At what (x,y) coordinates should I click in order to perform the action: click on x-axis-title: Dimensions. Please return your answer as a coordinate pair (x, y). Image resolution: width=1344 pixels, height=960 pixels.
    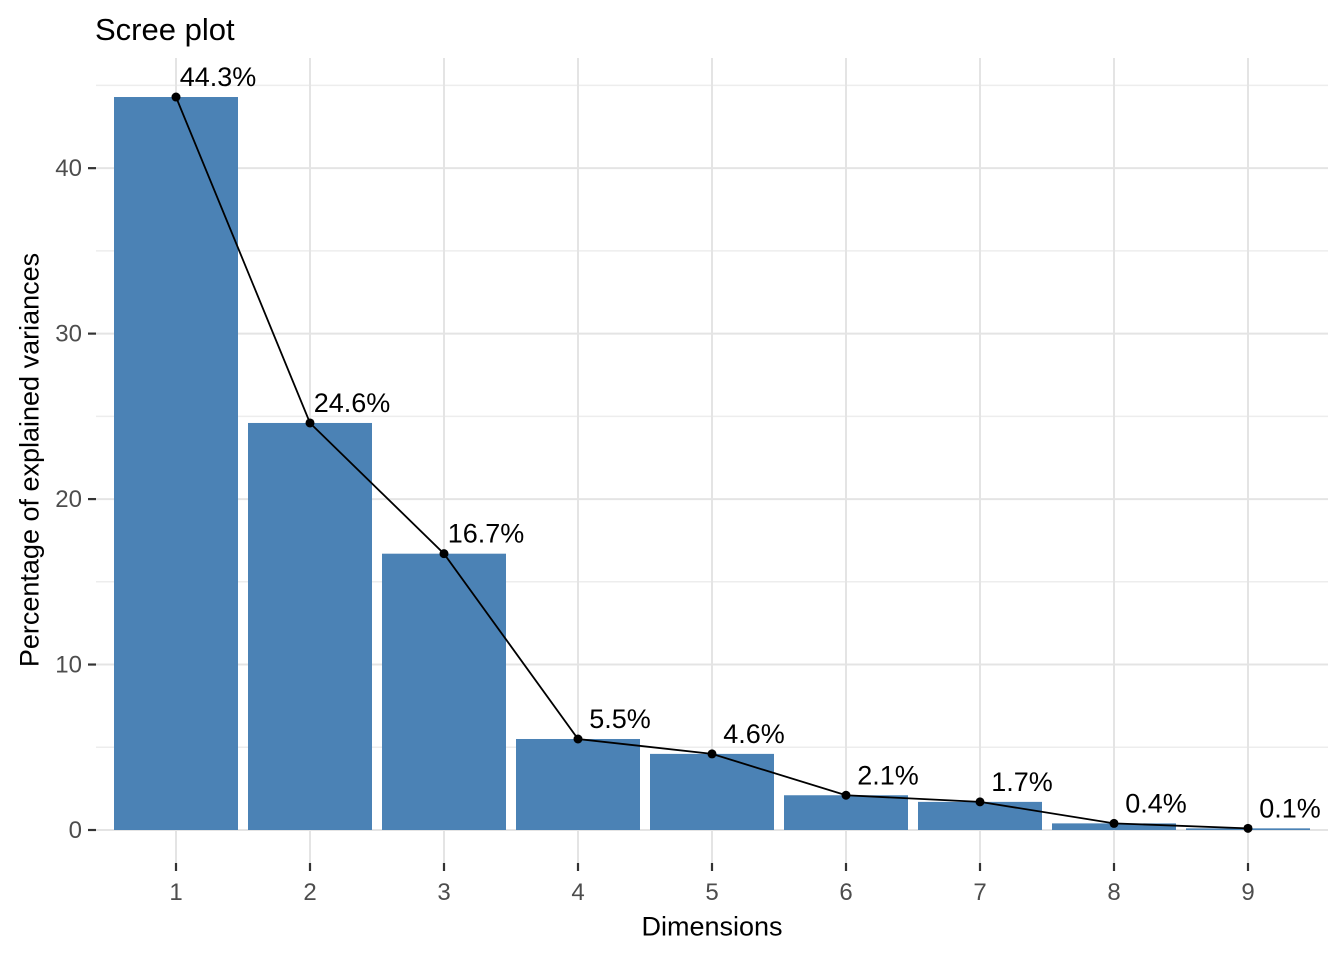
    Looking at the image, I should click on (712, 926).